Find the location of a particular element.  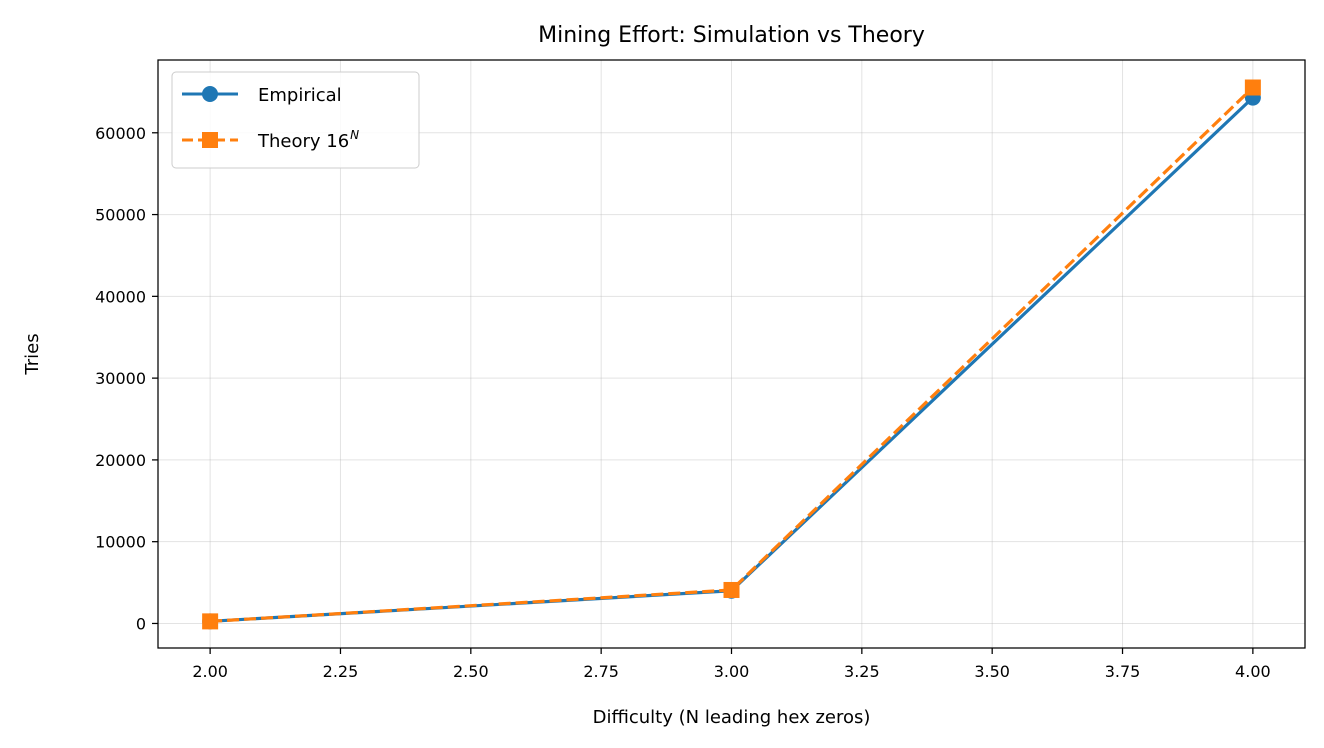

legend-label-empirical: Empirical is located at coordinates (300, 95).